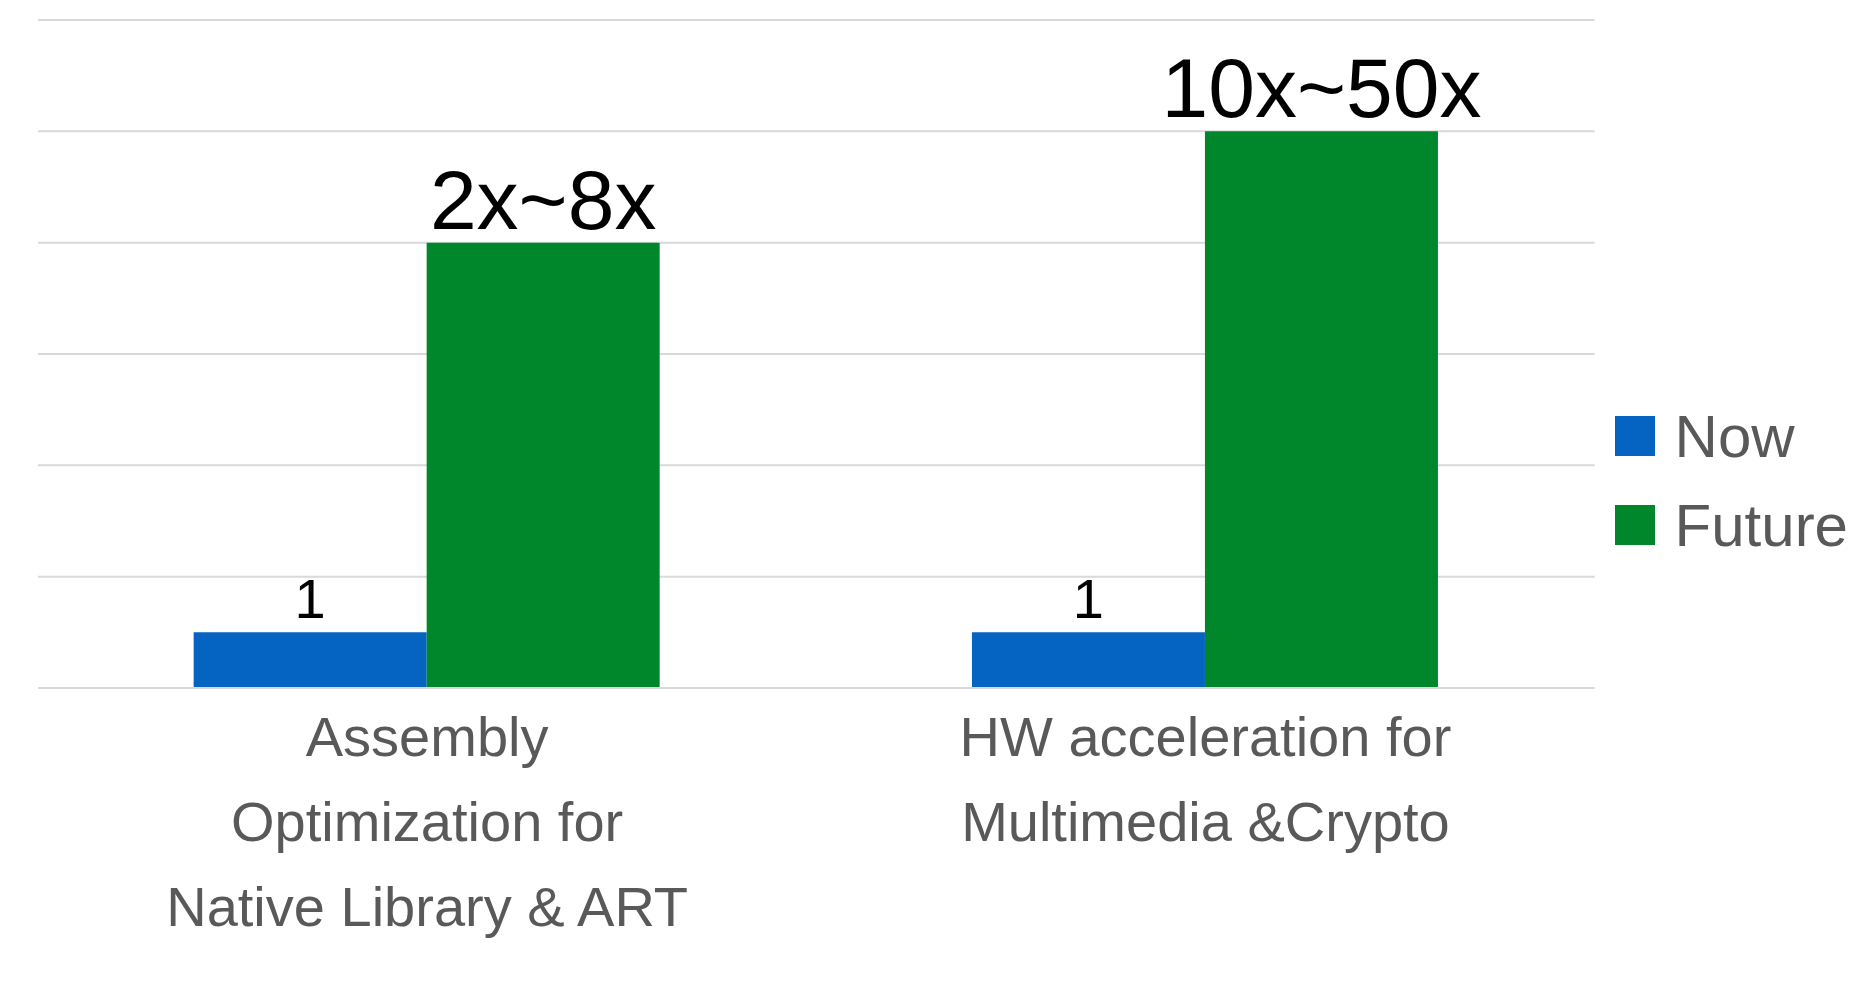 The height and width of the screenshot is (981, 1871). Describe the element at coordinates (1761, 525) in the screenshot. I see `legend-label: Future` at that location.